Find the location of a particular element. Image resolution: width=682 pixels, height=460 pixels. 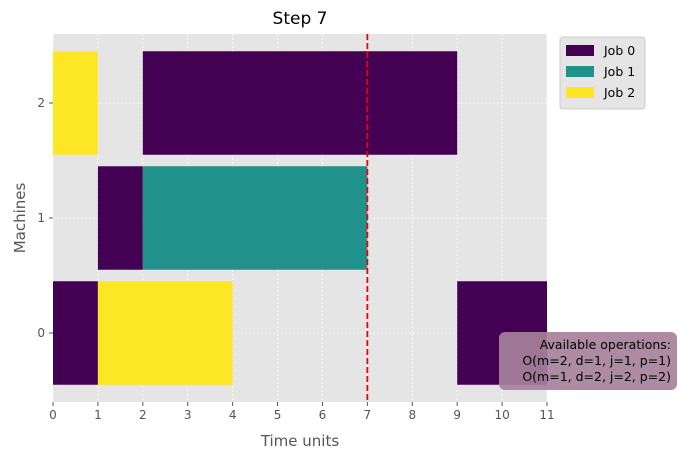

x-tick-label: 5 is located at coordinates (278, 415).